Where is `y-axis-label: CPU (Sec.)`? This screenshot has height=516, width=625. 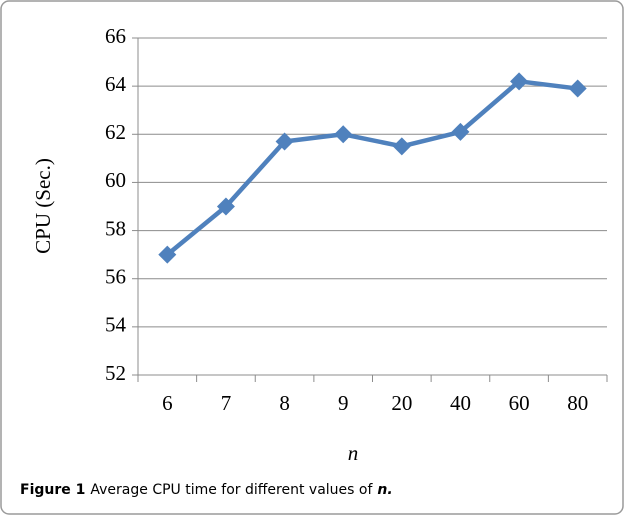
y-axis-label: CPU (Sec.) is located at coordinates (43, 206).